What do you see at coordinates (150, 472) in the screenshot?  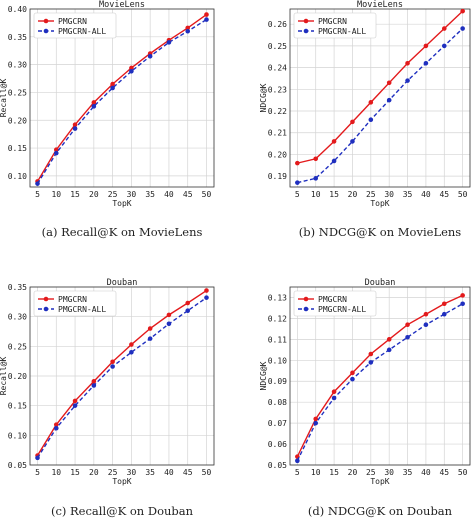 I see `x-tick-label: 35` at bounding box center [150, 472].